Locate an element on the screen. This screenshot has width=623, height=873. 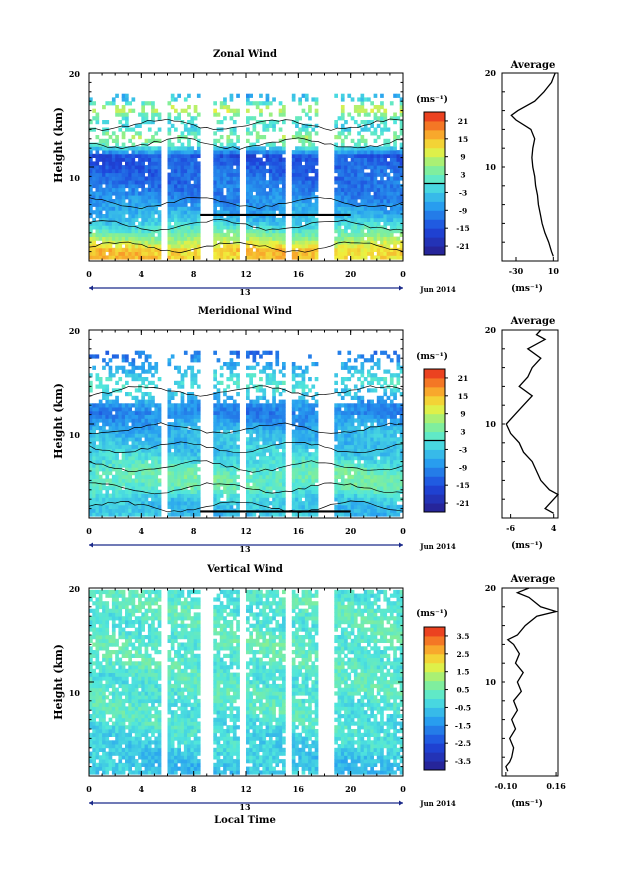
x-tick-label: 4 is located at coordinates (142, 274).